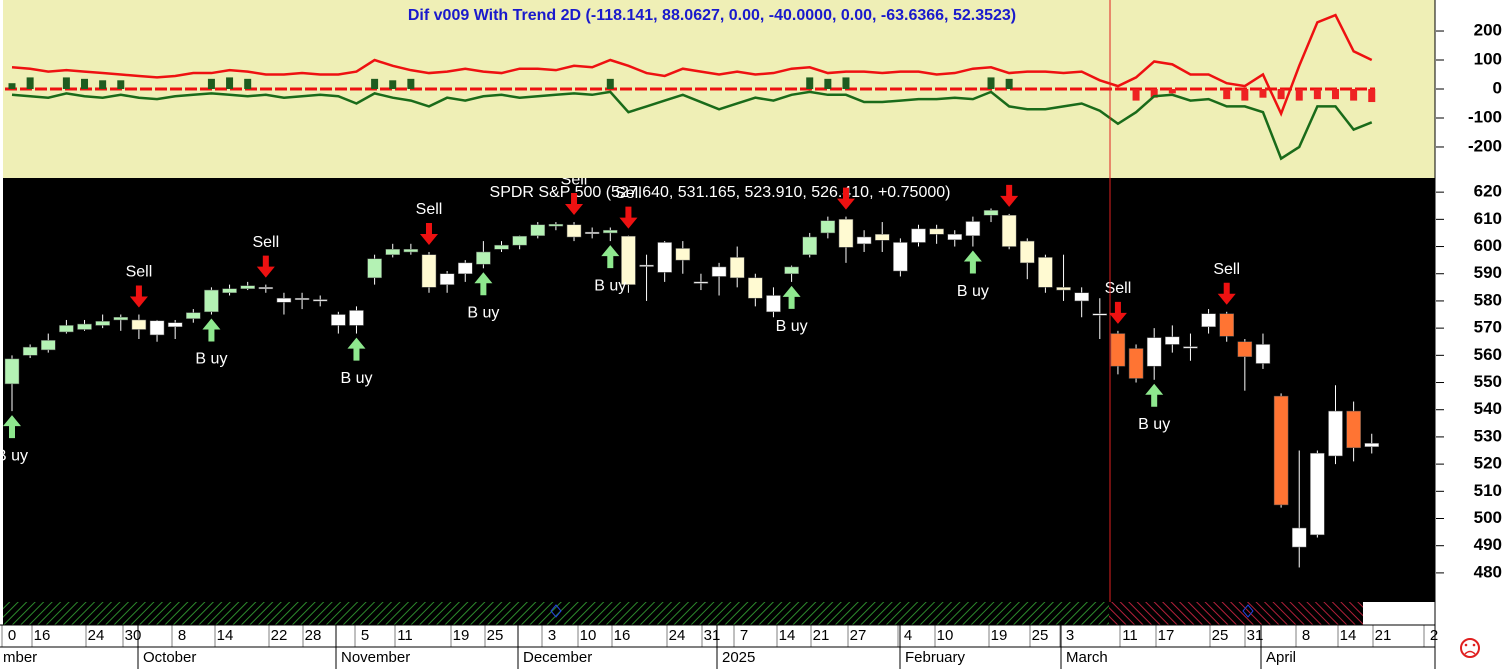 The height and width of the screenshot is (669, 1508). Describe the element at coordinates (738, 657) in the screenshot. I see `month-label: 2025` at that location.